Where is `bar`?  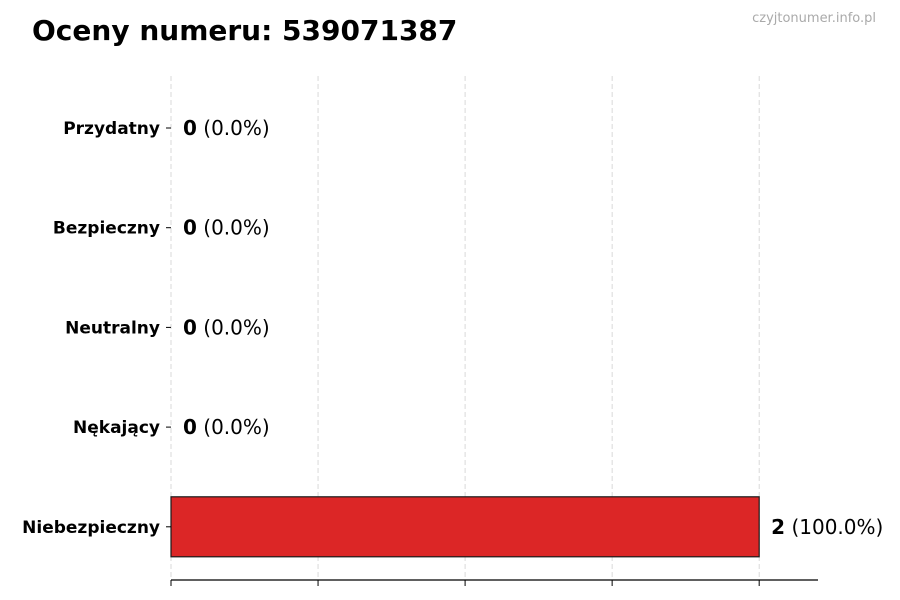 bar is located at coordinates (465, 527).